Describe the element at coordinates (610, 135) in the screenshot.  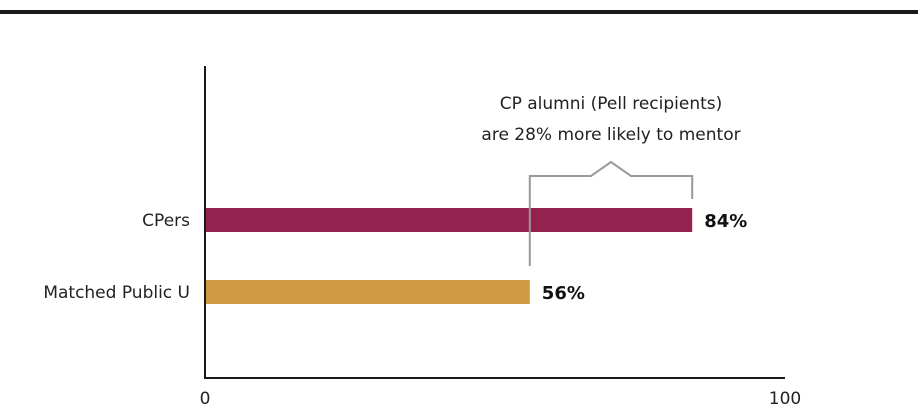
I see `annotation-text-line: are 28% more likely to mentor` at that location.